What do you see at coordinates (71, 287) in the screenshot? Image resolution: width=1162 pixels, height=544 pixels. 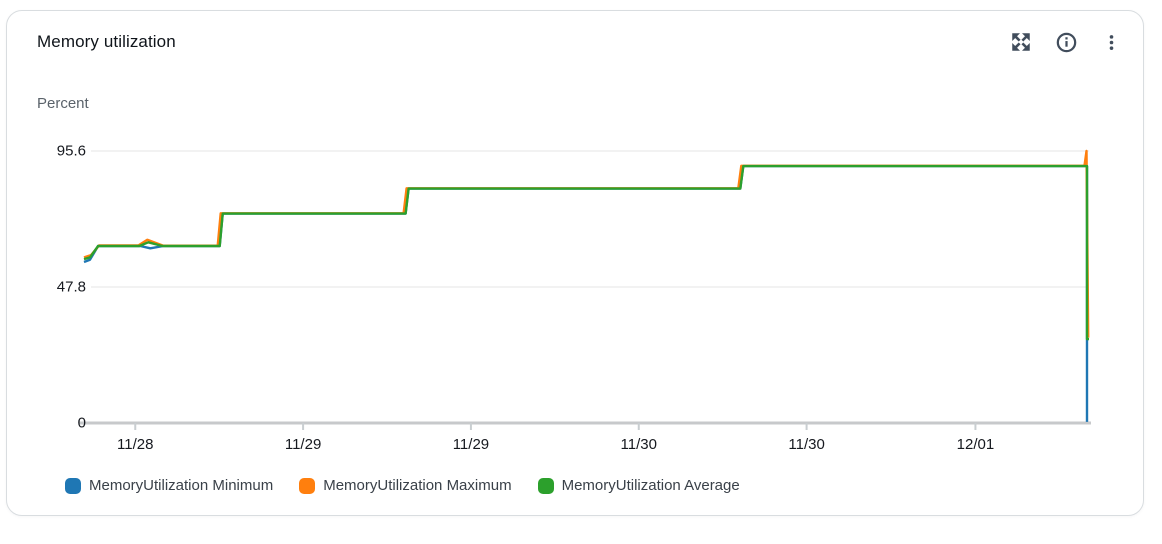 I see `y-tick-label: 47.8` at bounding box center [71, 287].